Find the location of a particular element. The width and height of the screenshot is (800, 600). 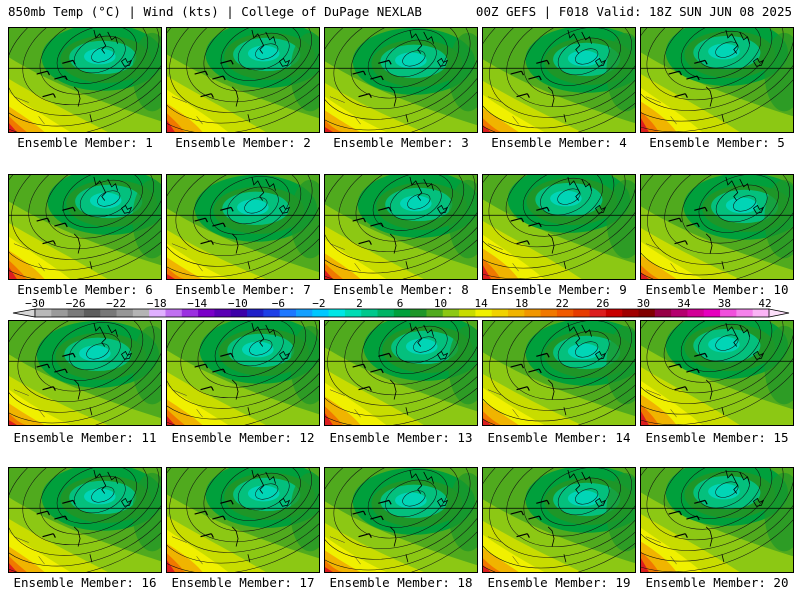

ensemble-member-label: Ensemble Member: 15 is located at coordinates (717, 437).